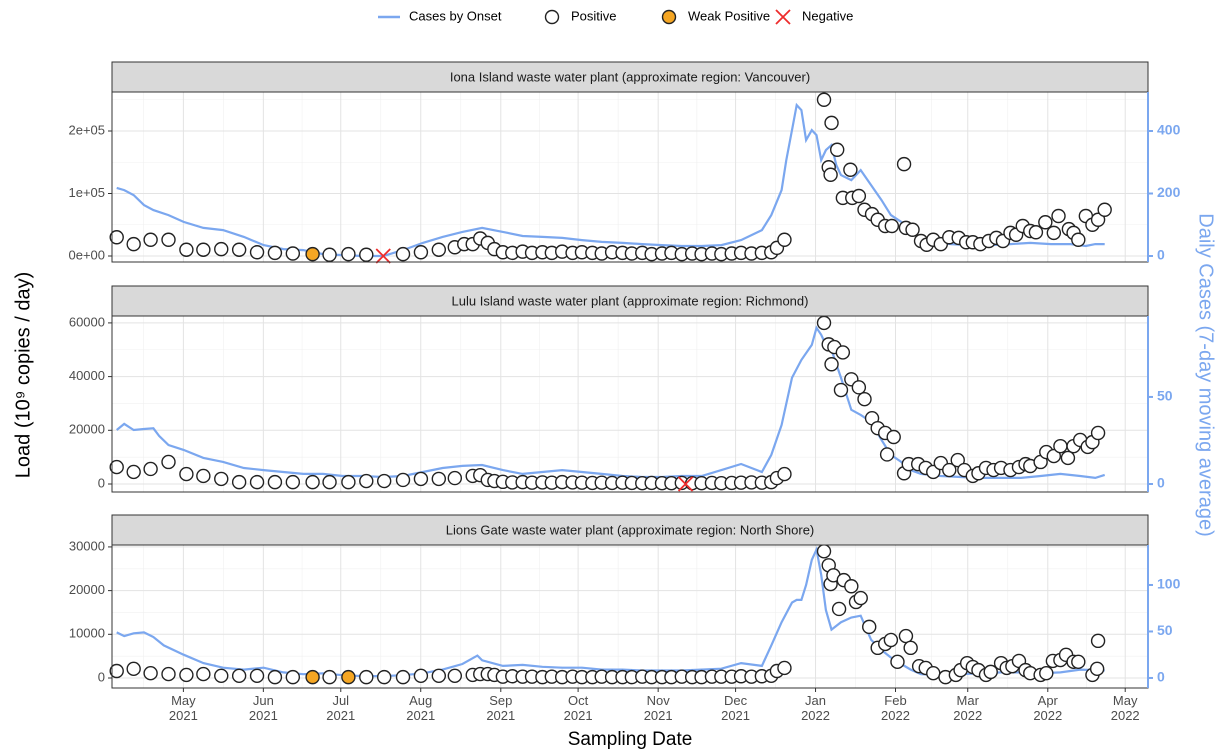 Image resolution: width=1221 pixels, height=754 pixels. I want to click on x-tick-label: Mar 2022, so click(968, 708).